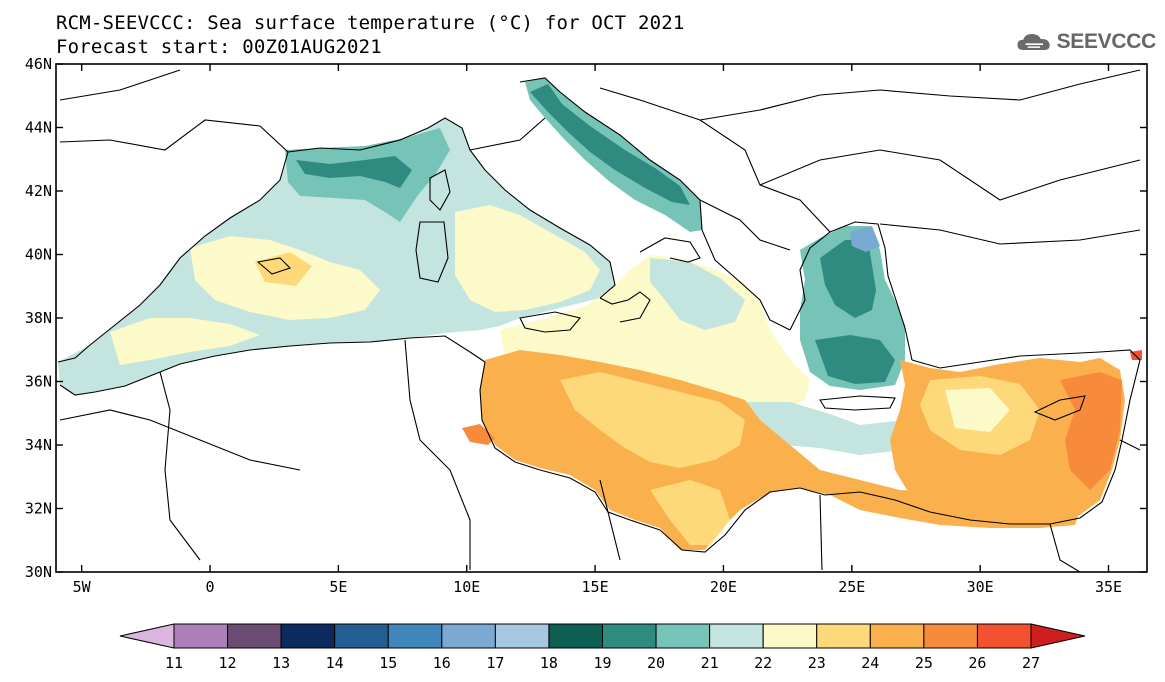 Image resolution: width=1165 pixels, height=682 pixels. Describe the element at coordinates (595, 587) in the screenshot. I see `lon-tick-label: 15E` at that location.